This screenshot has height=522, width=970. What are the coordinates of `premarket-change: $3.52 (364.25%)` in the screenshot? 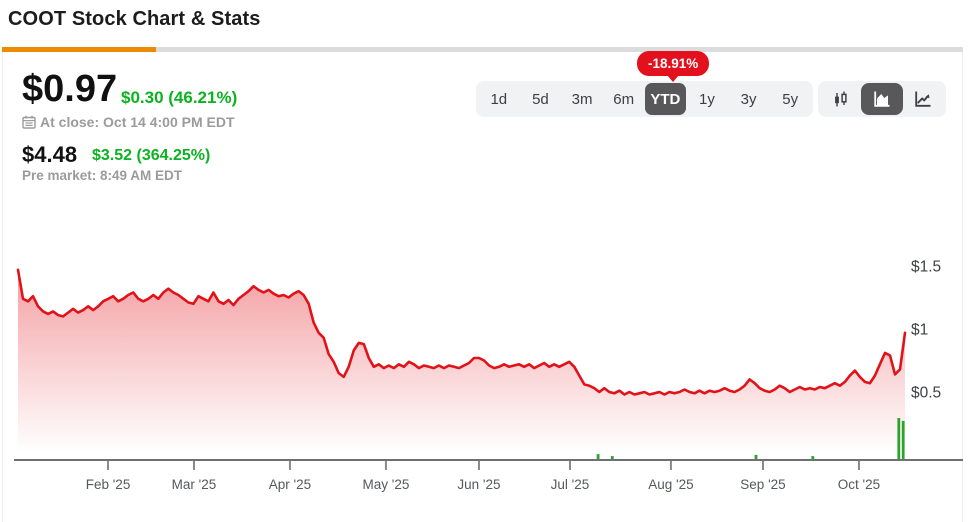 It's located at (151, 155).